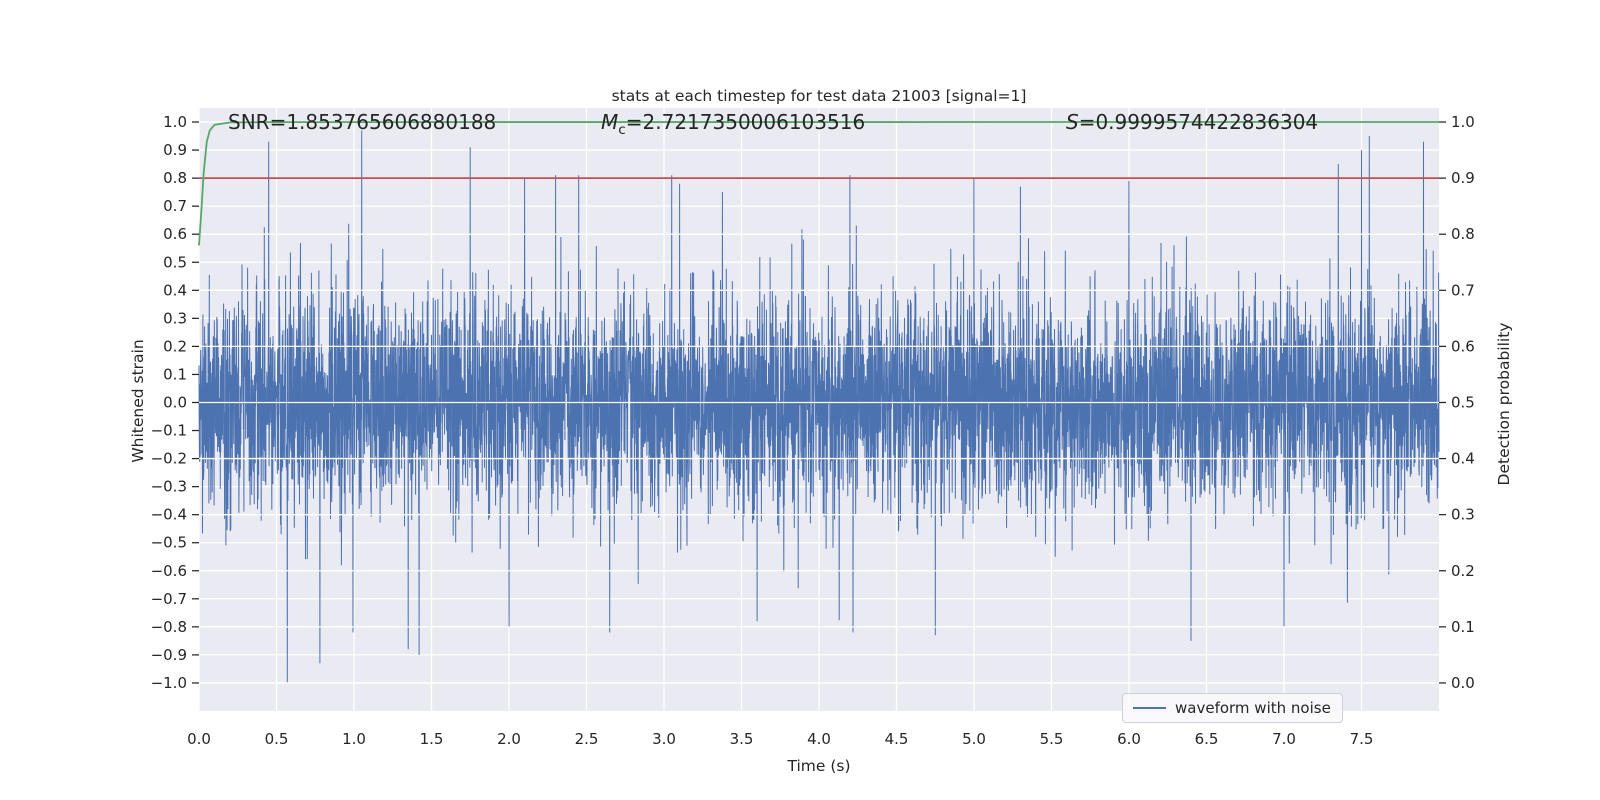 The image size is (1600, 800). Describe the element at coordinates (169, 543) in the screenshot. I see `y-tick-label-left: −0.5` at that location.